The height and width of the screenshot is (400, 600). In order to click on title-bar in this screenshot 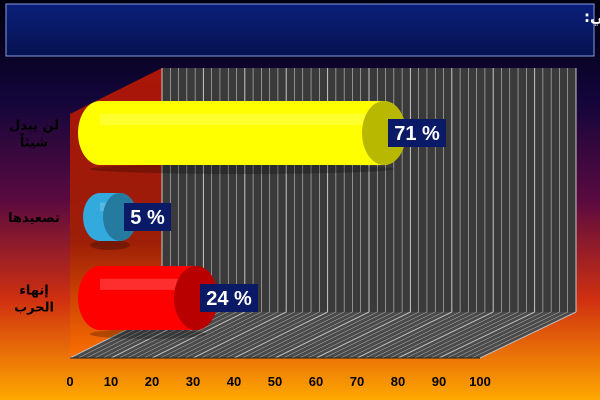, I will do `click(300, 30)`.